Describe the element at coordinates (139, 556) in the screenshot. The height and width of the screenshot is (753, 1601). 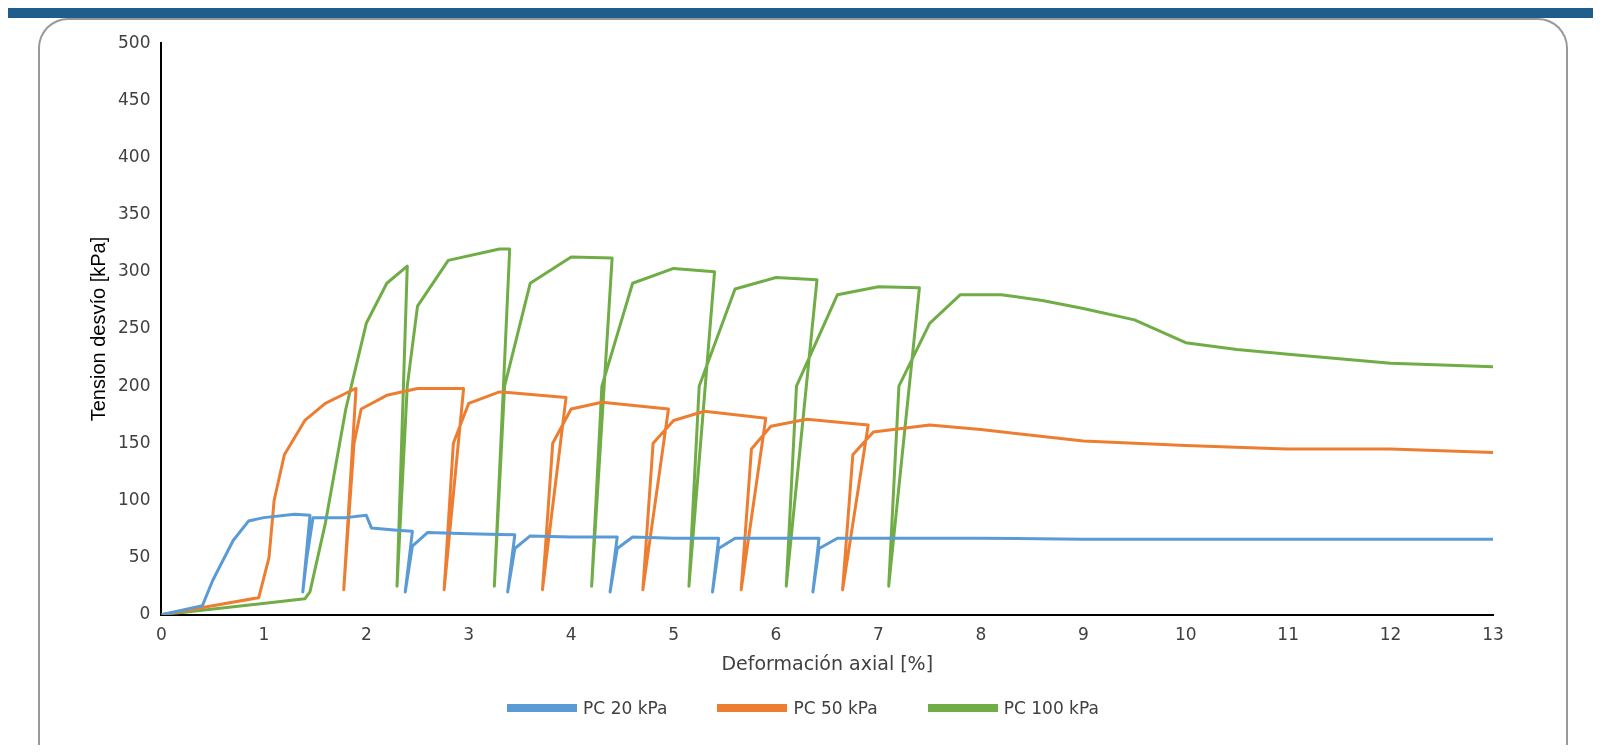
I see `y-tick-label: 50` at that location.